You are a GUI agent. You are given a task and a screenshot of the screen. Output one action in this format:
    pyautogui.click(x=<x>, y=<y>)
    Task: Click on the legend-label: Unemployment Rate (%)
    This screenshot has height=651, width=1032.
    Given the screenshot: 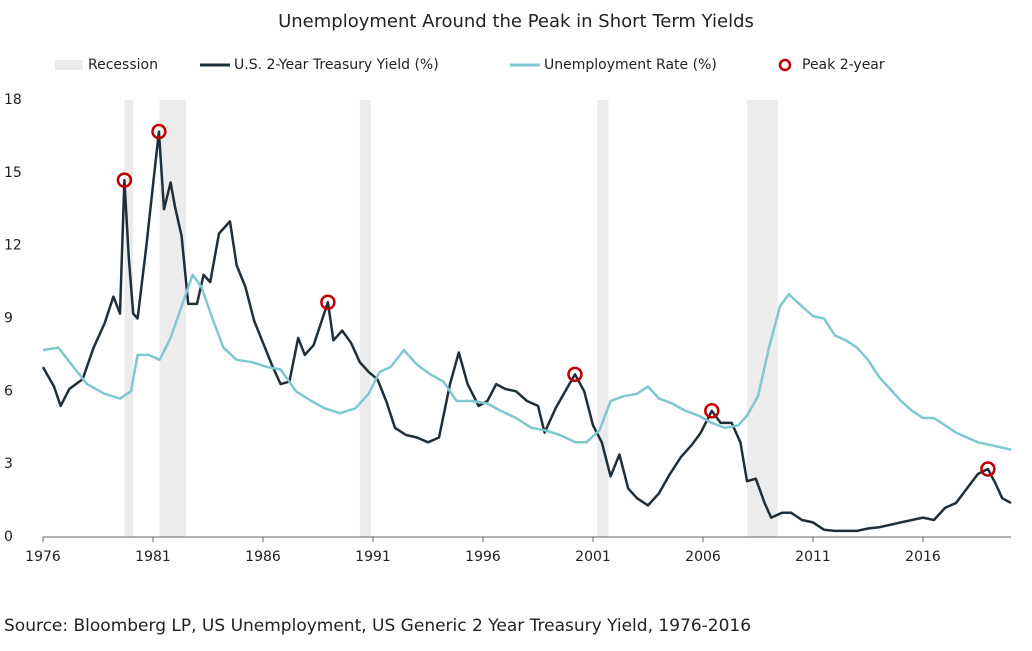 What is the action you would take?
    pyautogui.click(x=630, y=65)
    